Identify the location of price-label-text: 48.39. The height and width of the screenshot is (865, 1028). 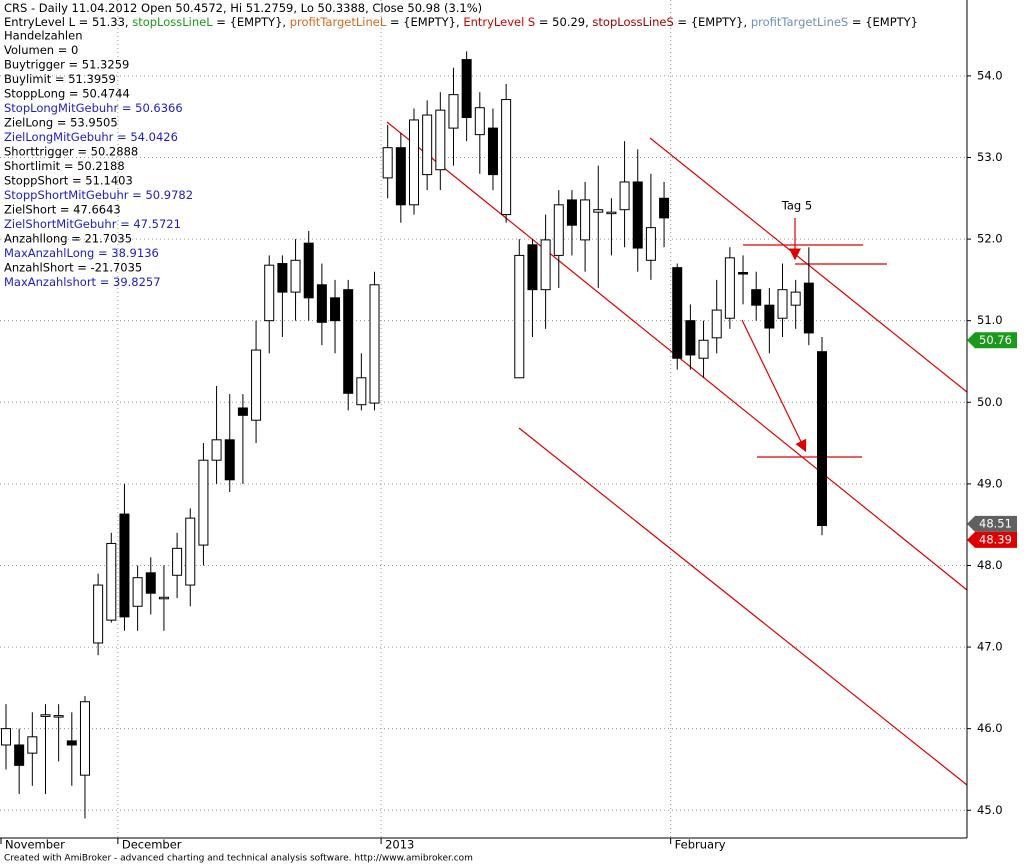
(995, 539).